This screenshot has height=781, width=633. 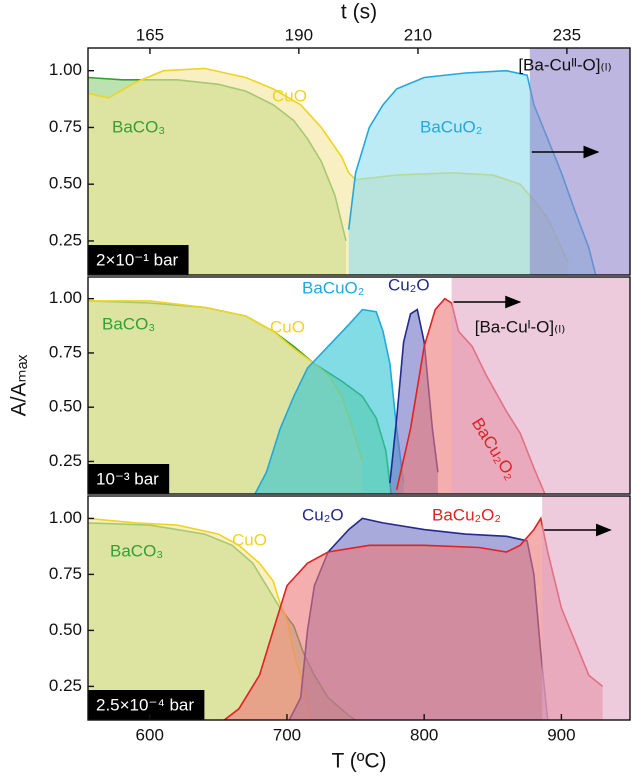 I want to click on pressure-label: 2×10⁻¹ bar, so click(x=137, y=259).